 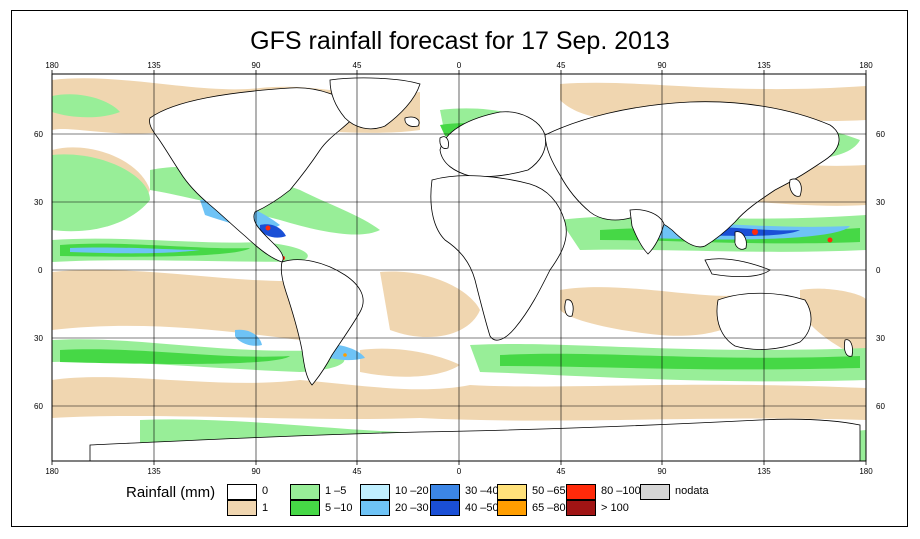 I want to click on legend-label: > 100, so click(x=615, y=508).